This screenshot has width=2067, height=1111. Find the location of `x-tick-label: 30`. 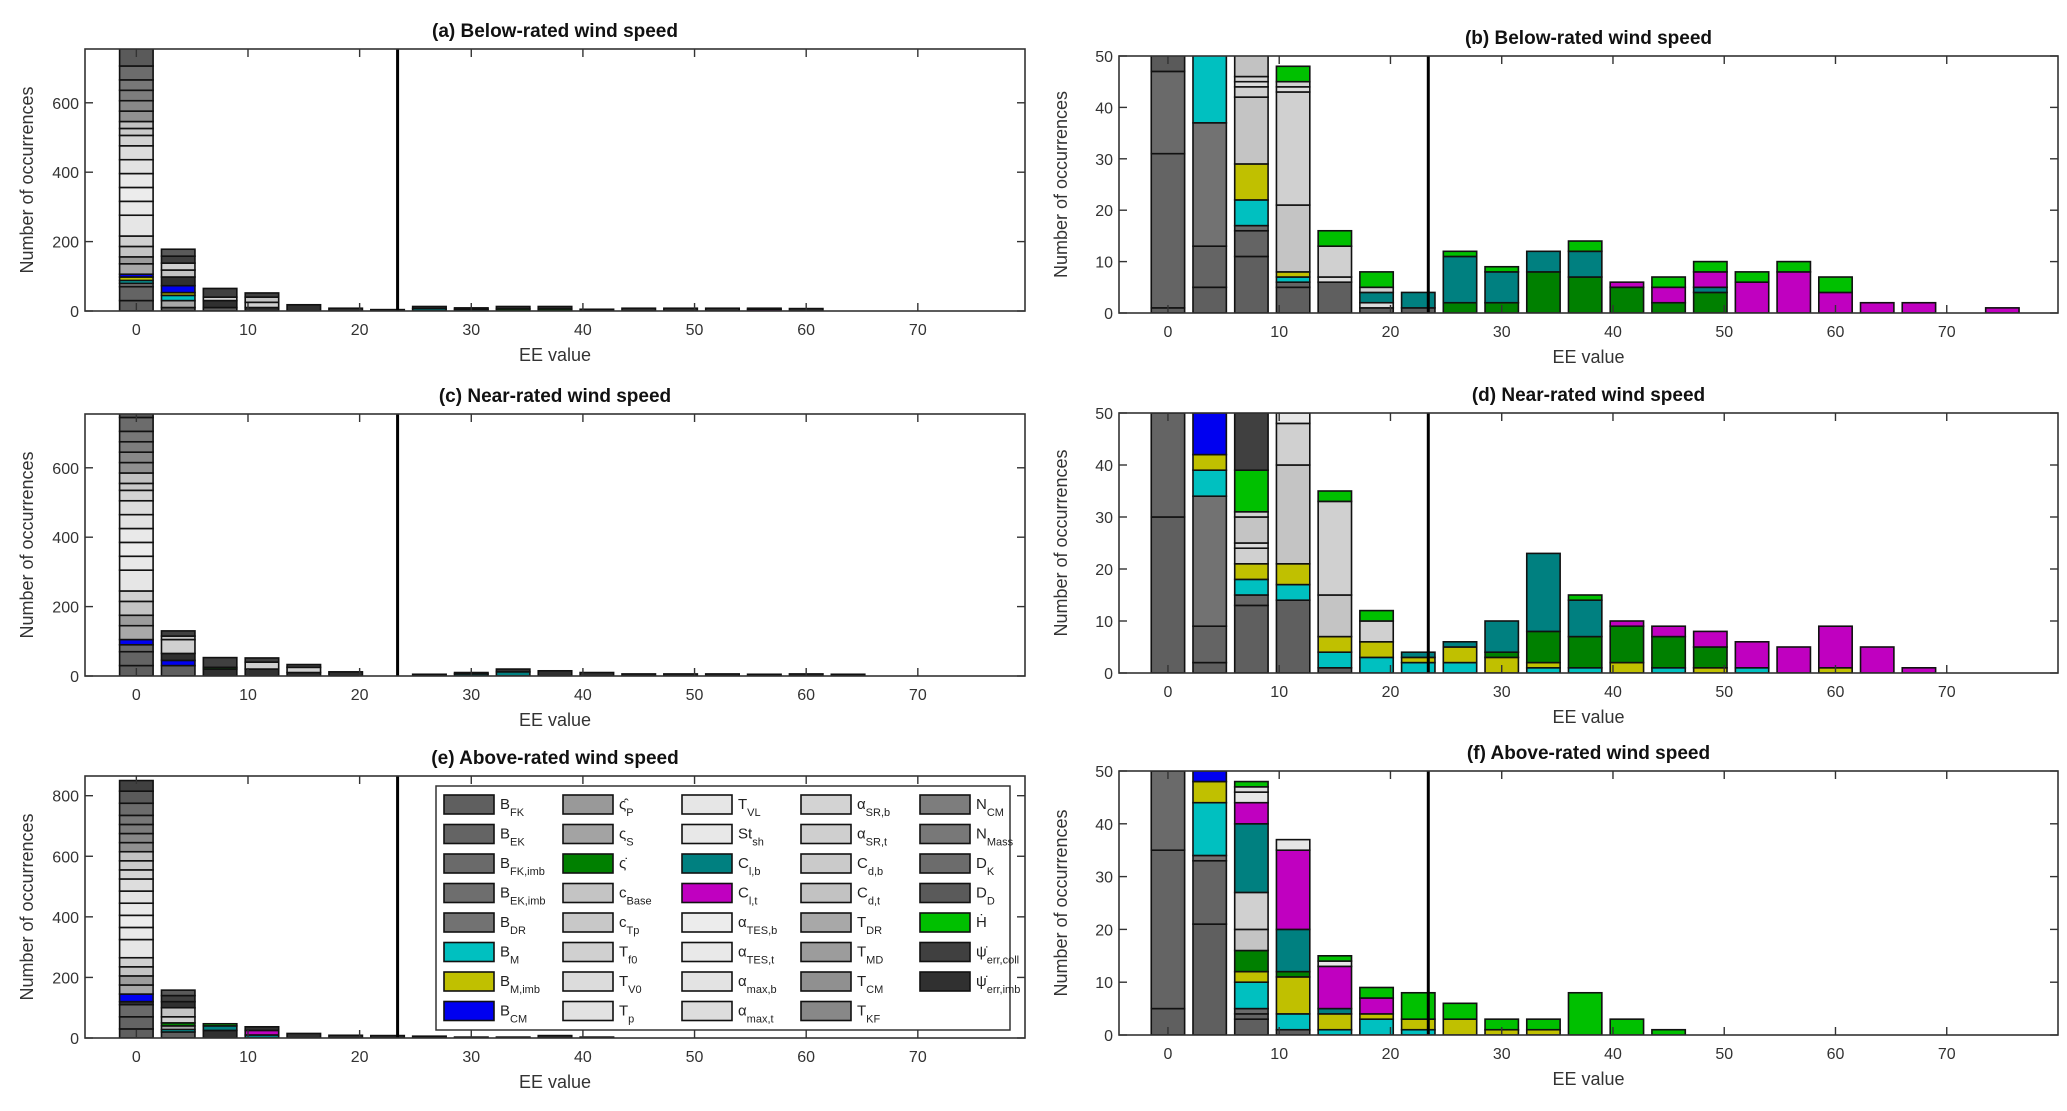

x-tick-label: 30 is located at coordinates (1502, 332).